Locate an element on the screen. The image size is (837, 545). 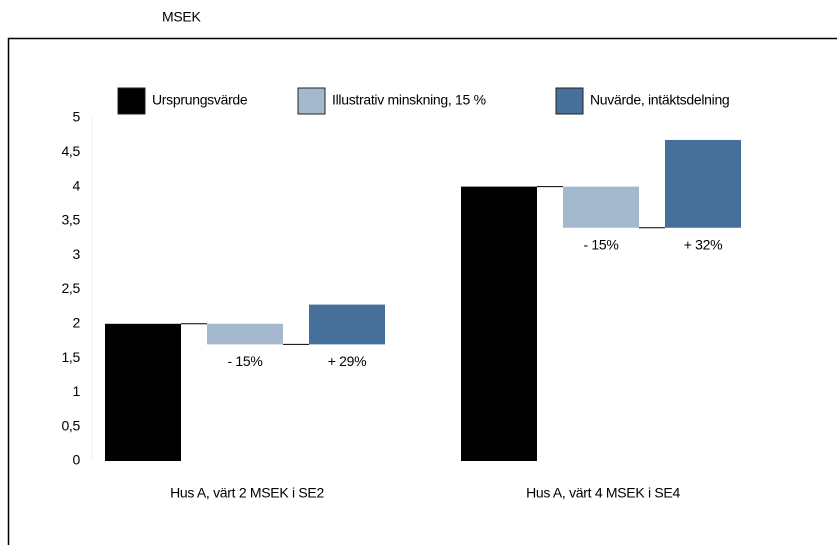
legend-label: Ursprungsvärde is located at coordinates (200, 100).